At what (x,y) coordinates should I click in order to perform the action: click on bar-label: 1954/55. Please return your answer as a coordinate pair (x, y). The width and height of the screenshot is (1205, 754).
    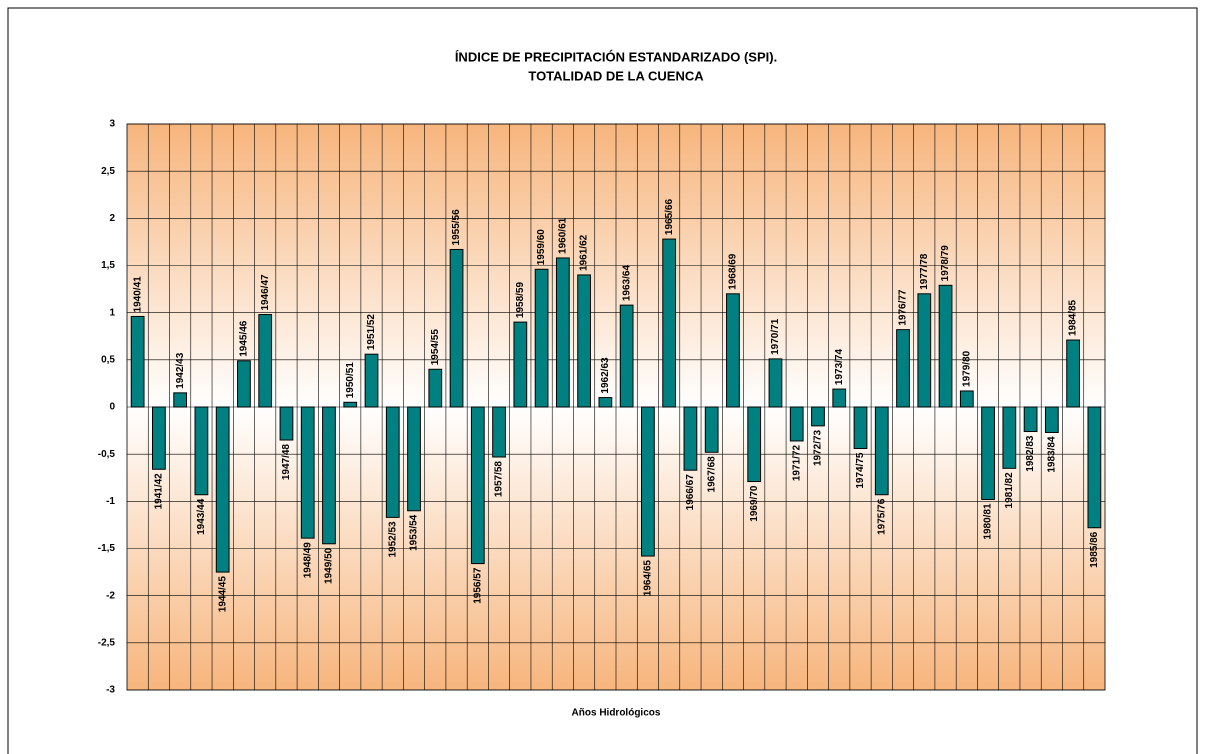
    Looking at the image, I should click on (435, 347).